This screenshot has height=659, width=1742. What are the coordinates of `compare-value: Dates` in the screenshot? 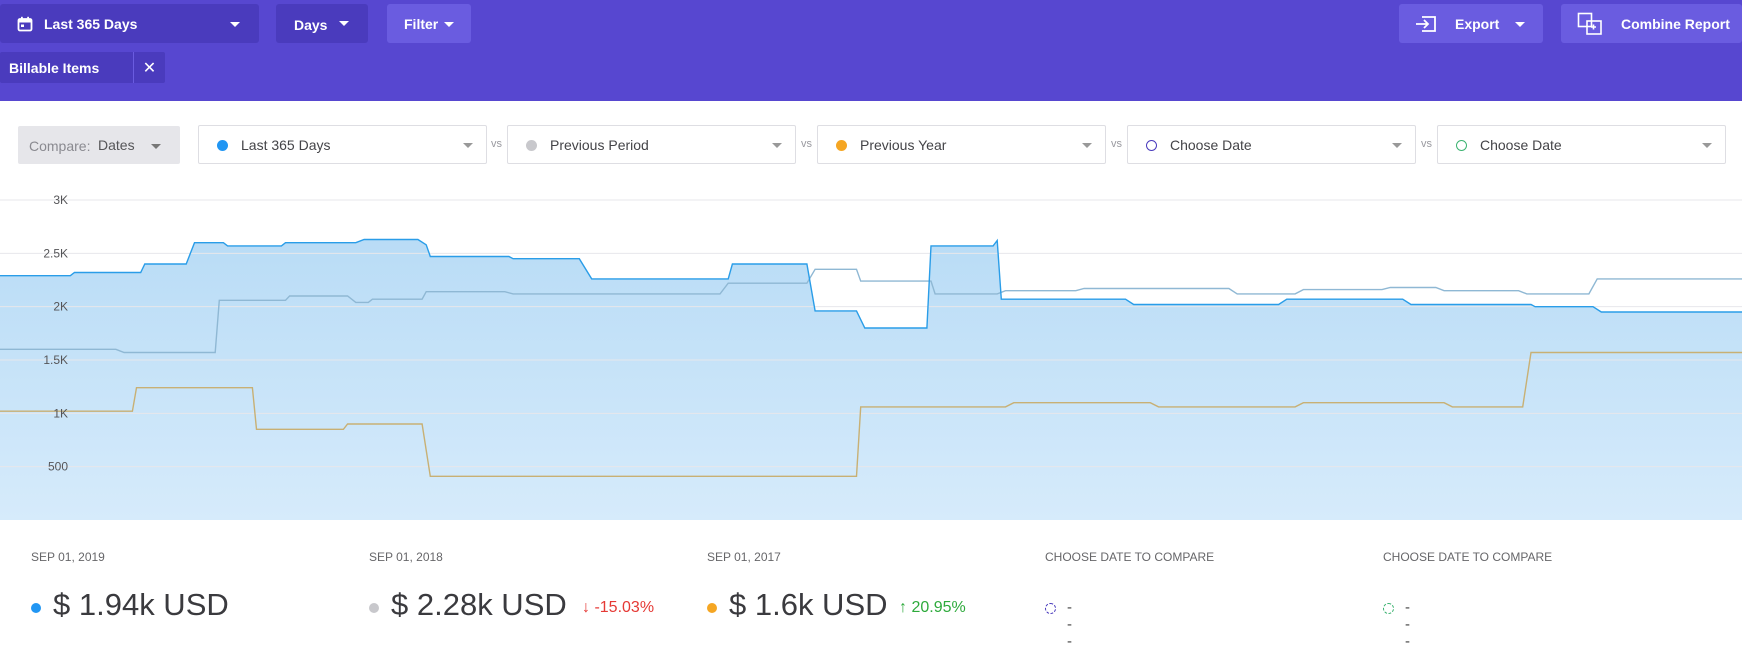 It's located at (116, 145).